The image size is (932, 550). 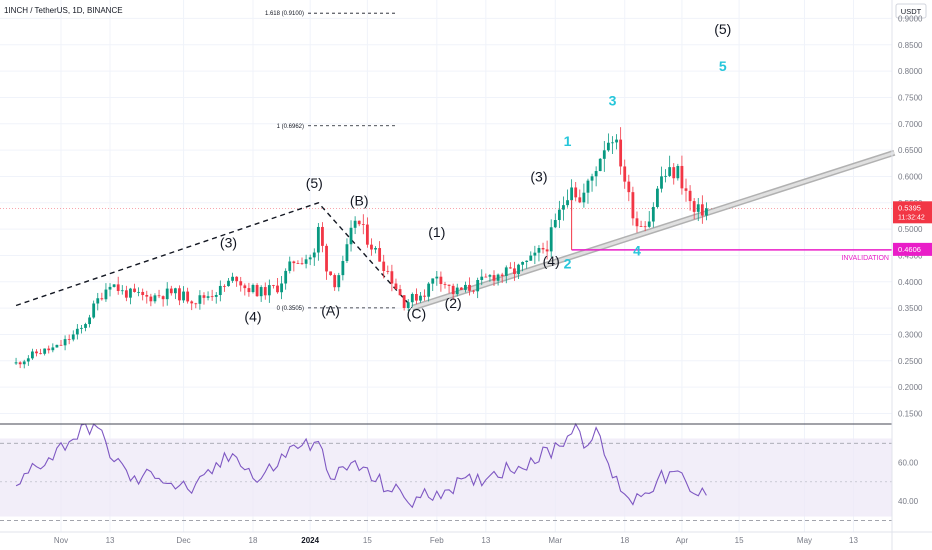 What do you see at coordinates (314, 183) in the screenshot?
I see `wave-label: (5)` at bounding box center [314, 183].